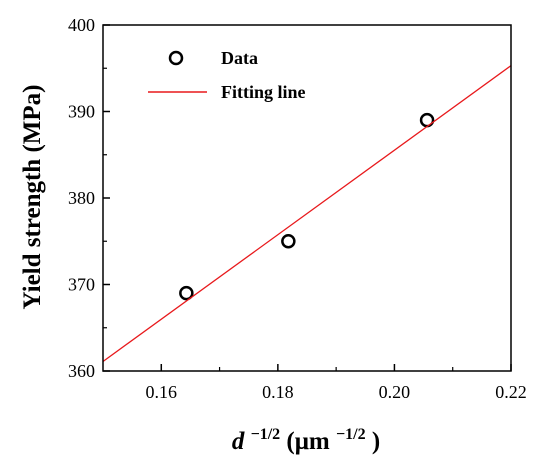 This screenshot has width=550, height=474. What do you see at coordinates (227, 75) in the screenshot?
I see `legend: Data Fitting line` at bounding box center [227, 75].